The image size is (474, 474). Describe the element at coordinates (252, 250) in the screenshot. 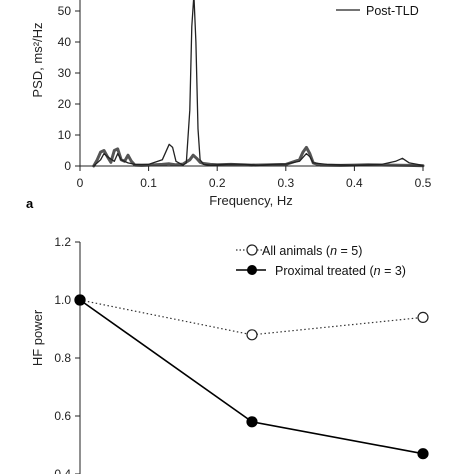

I see `legend-marker-all-animals` at that location.